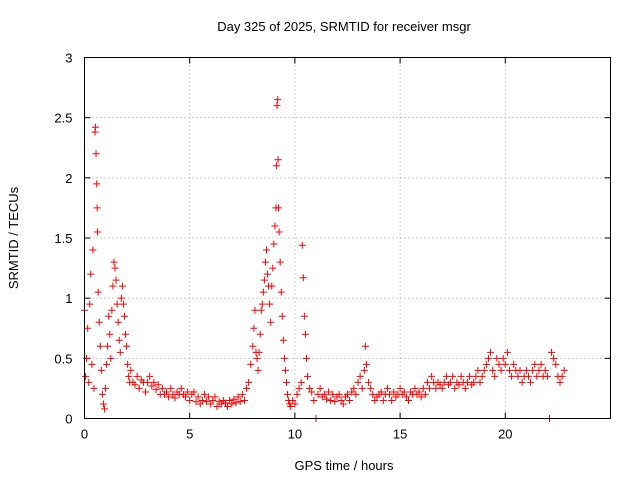 This screenshot has height=480, width=640. Describe the element at coordinates (68, 298) in the screenshot. I see `y-tick-label: 1` at that location.